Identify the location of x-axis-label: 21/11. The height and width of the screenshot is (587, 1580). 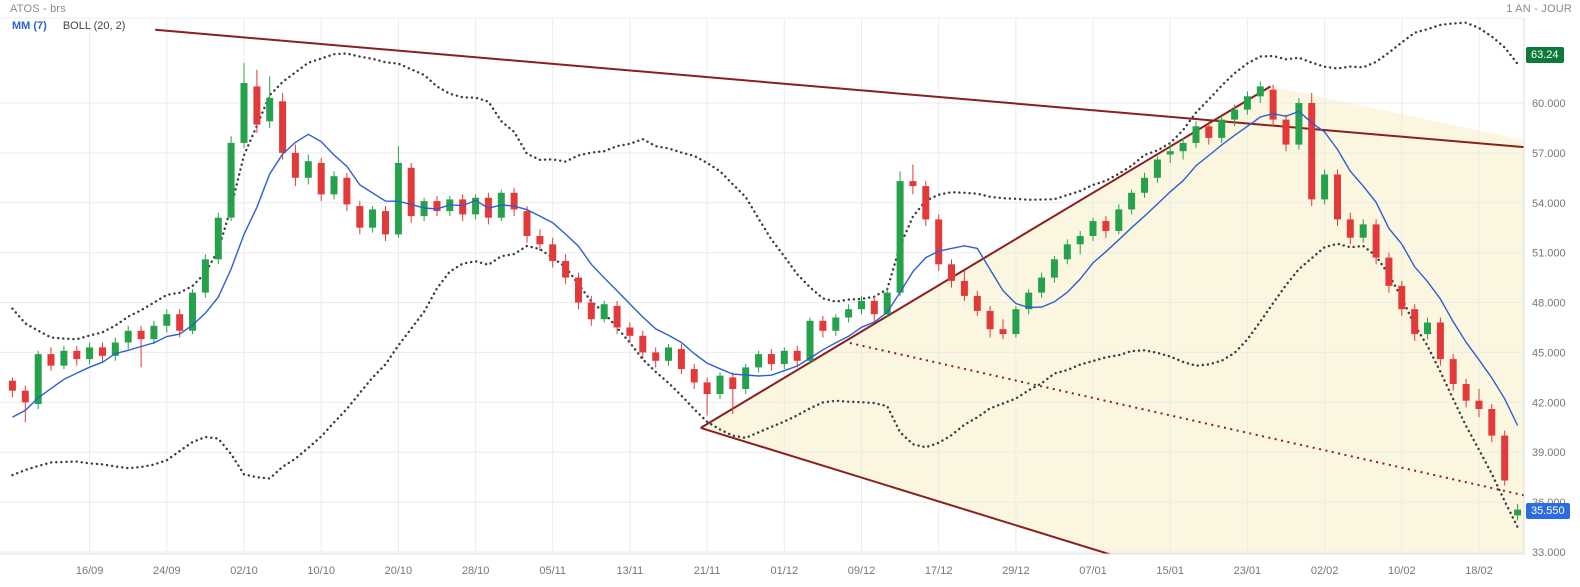
(707, 571).